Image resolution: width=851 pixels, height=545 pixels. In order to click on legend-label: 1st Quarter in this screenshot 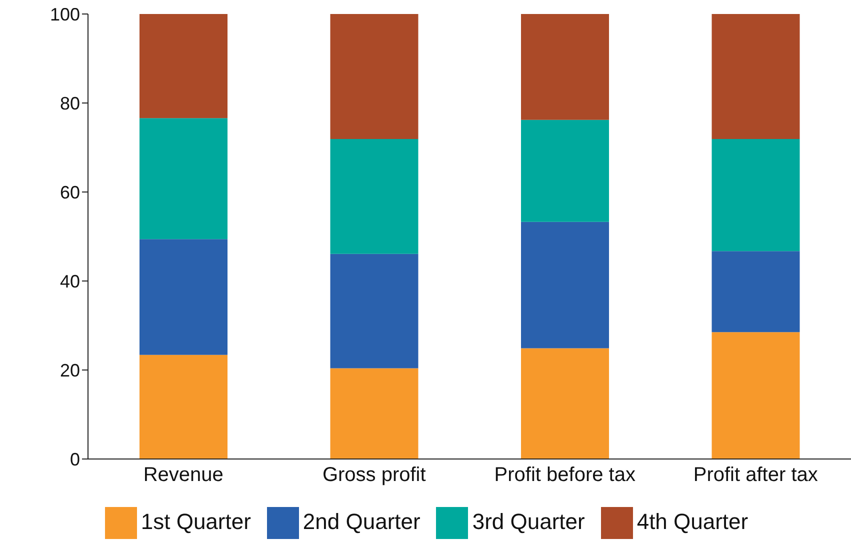, I will do `click(195, 521)`.